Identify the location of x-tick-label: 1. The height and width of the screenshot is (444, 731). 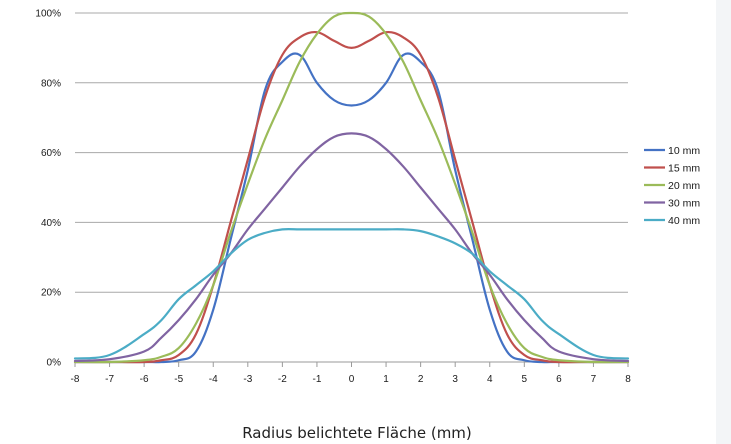
(386, 379).